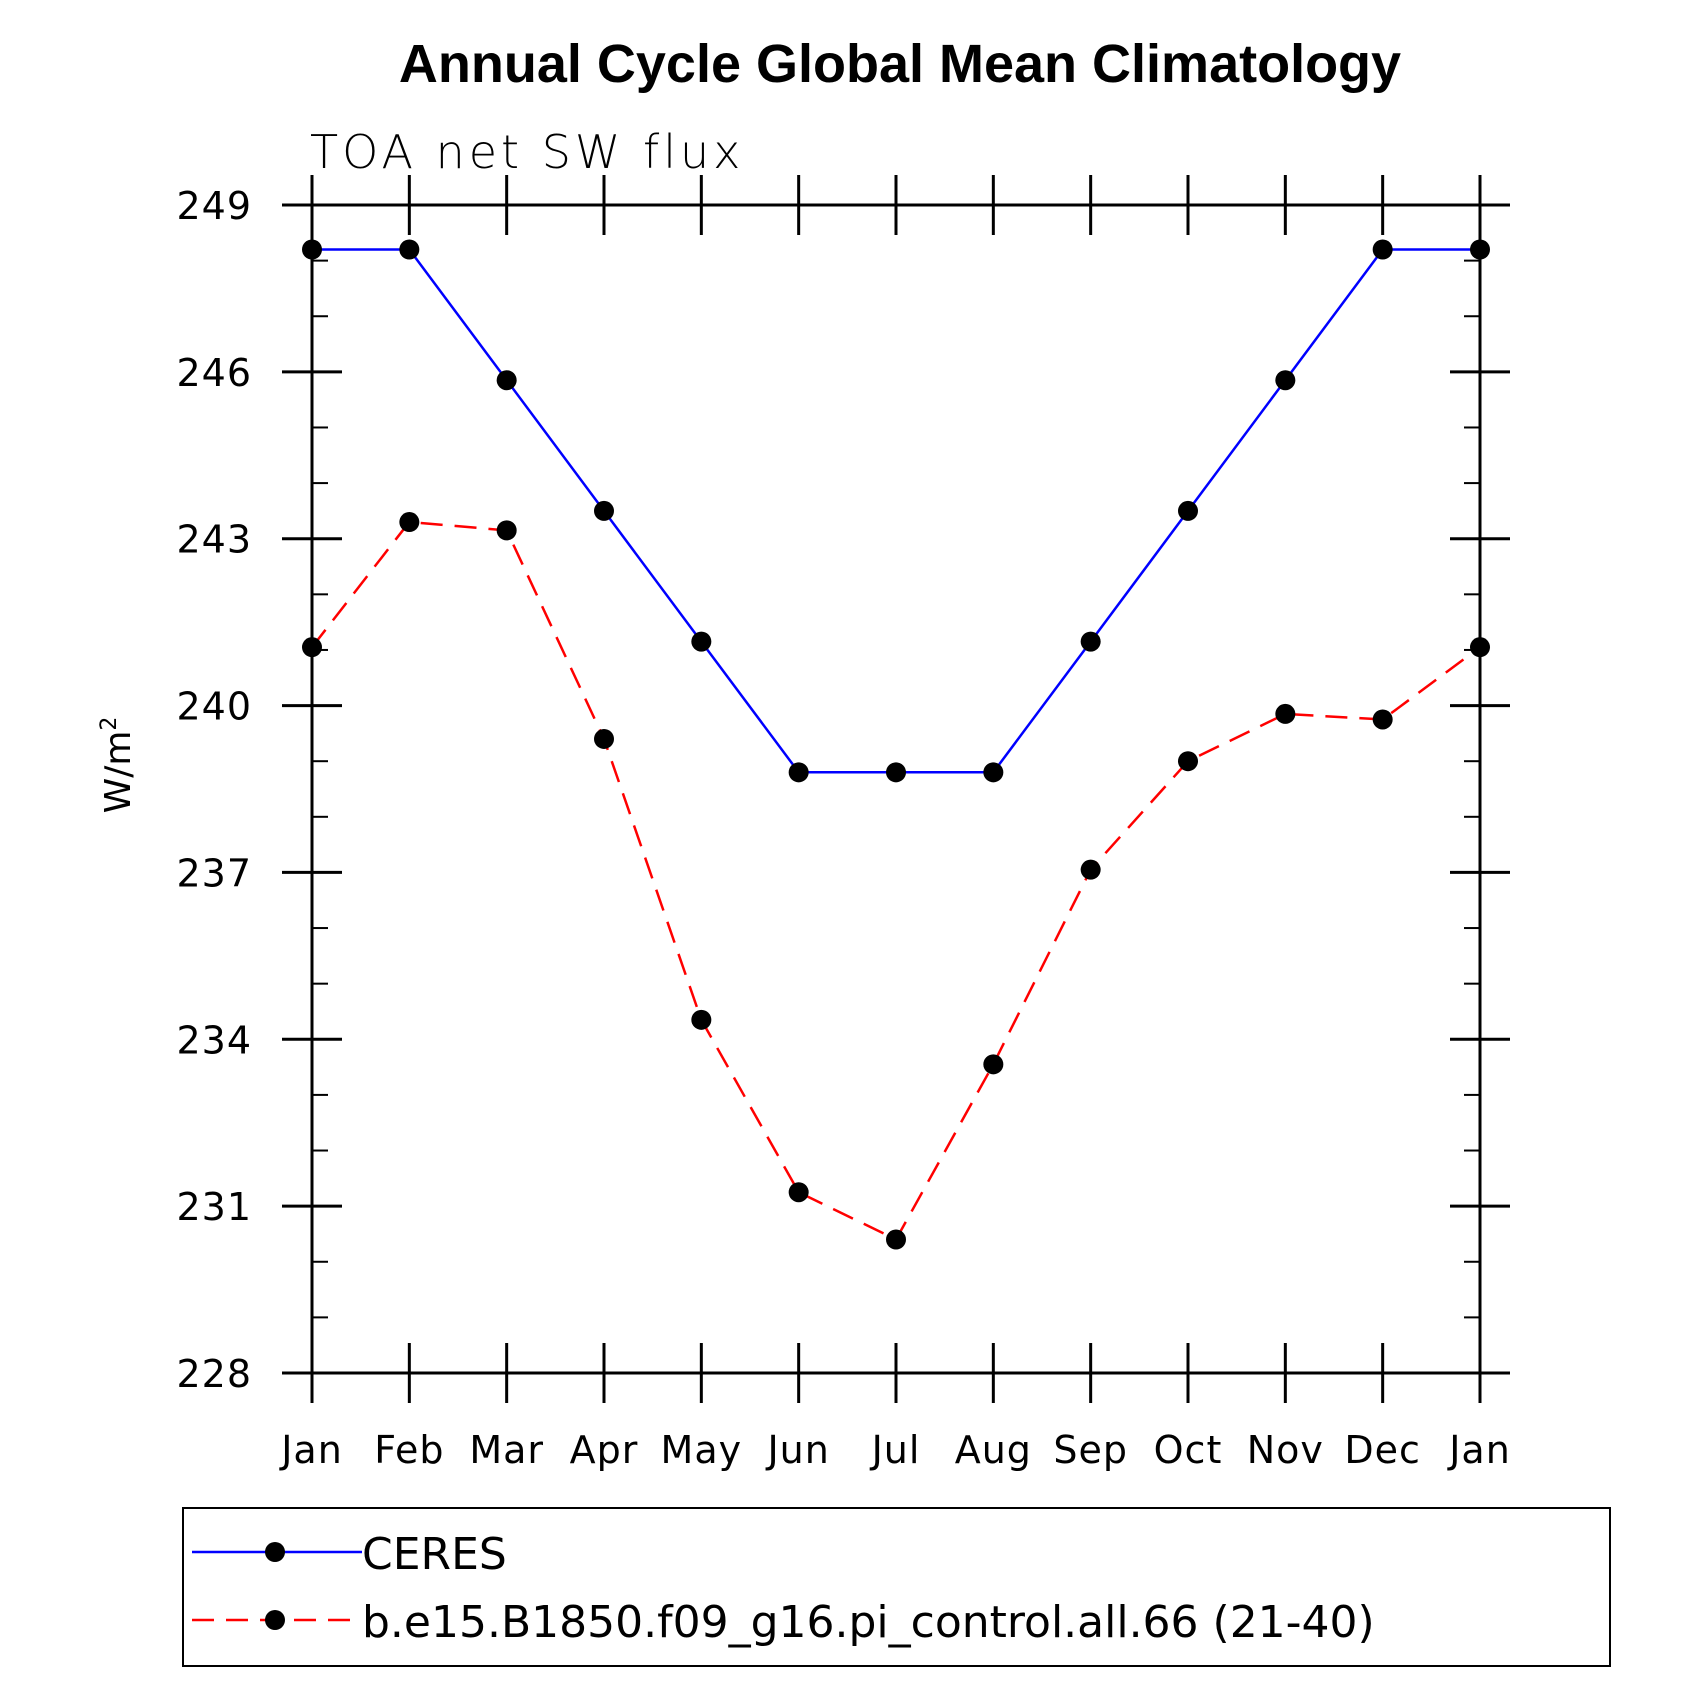 Image resolution: width=1685 pixels, height=1685 pixels. I want to click on x-tick-label: Mar, so click(506, 1450).